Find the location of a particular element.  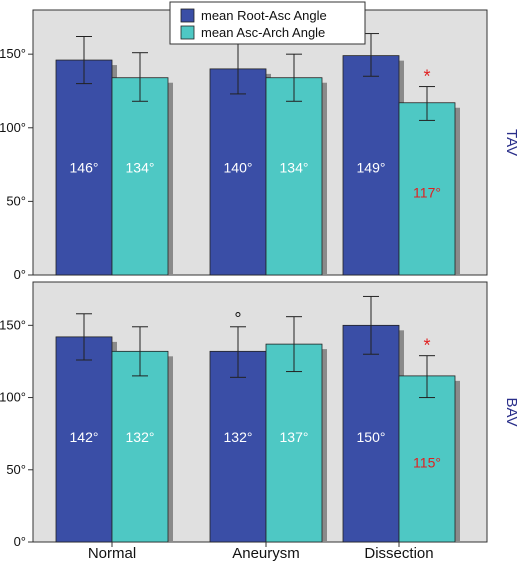

category-label: Aneurysm is located at coordinates (266, 553).